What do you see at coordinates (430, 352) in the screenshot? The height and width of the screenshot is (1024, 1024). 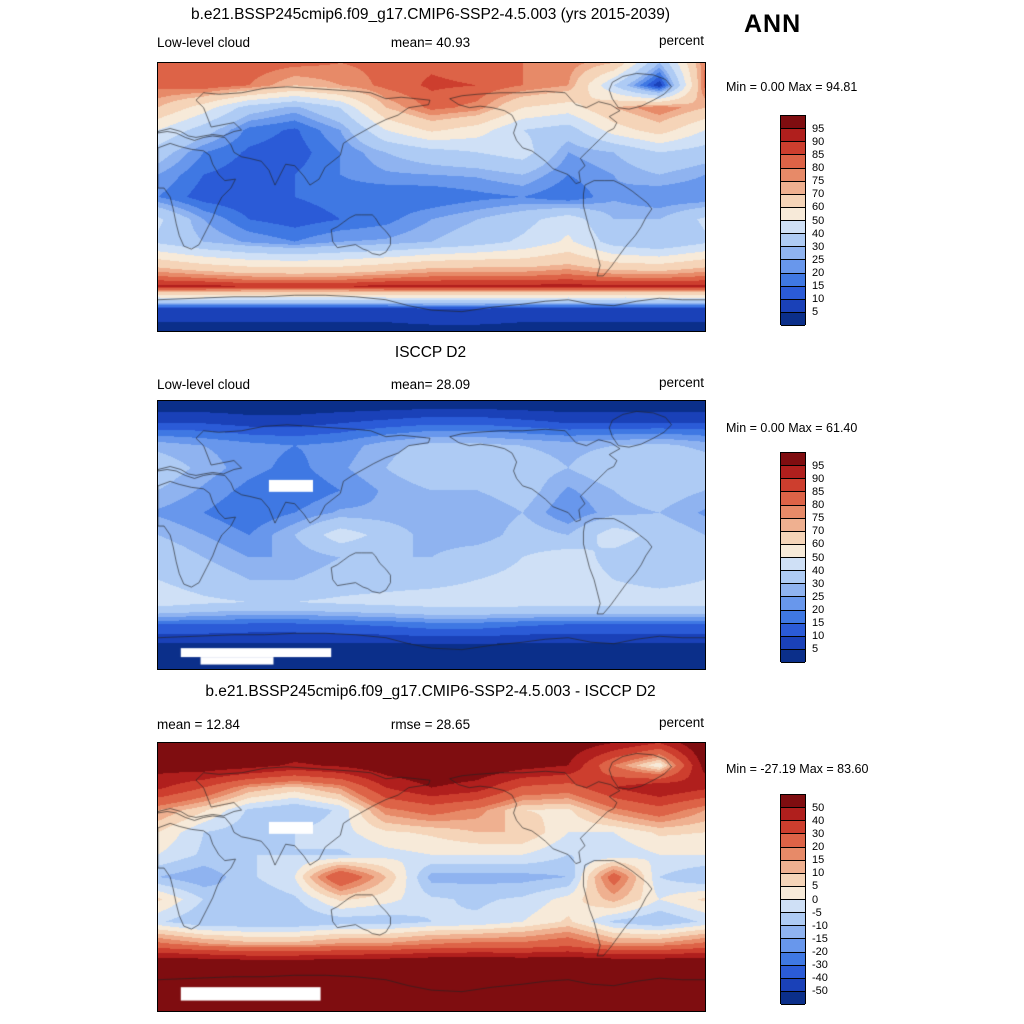 I see `panel2-title: ISCCP D2` at bounding box center [430, 352].